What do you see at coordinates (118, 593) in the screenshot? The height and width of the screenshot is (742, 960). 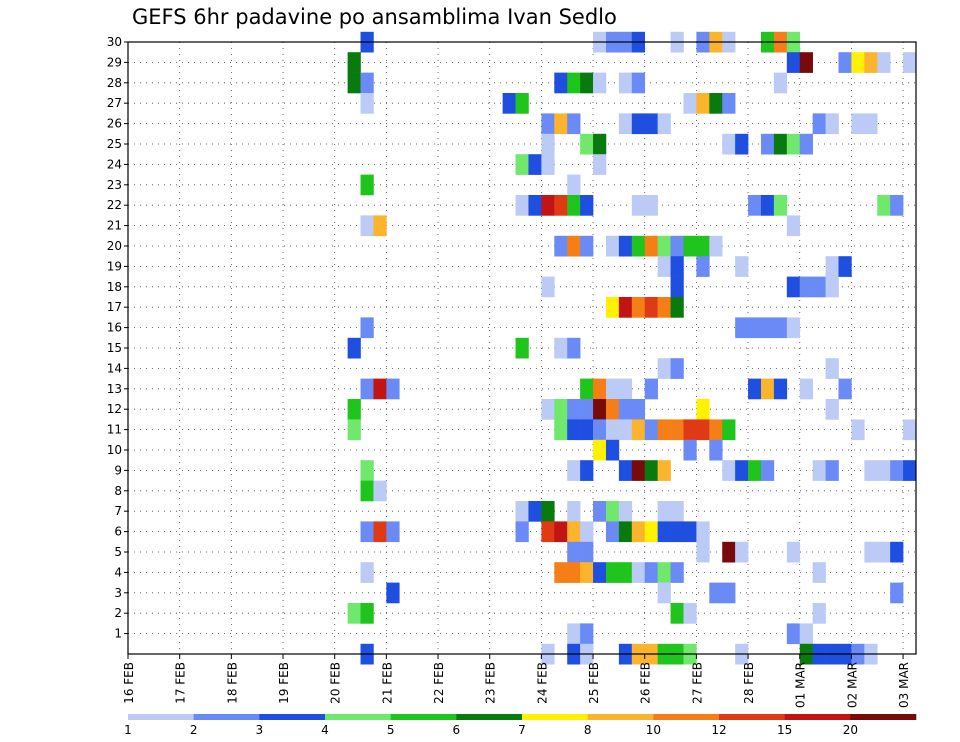 I see `y-tick-label: 3` at bounding box center [118, 593].